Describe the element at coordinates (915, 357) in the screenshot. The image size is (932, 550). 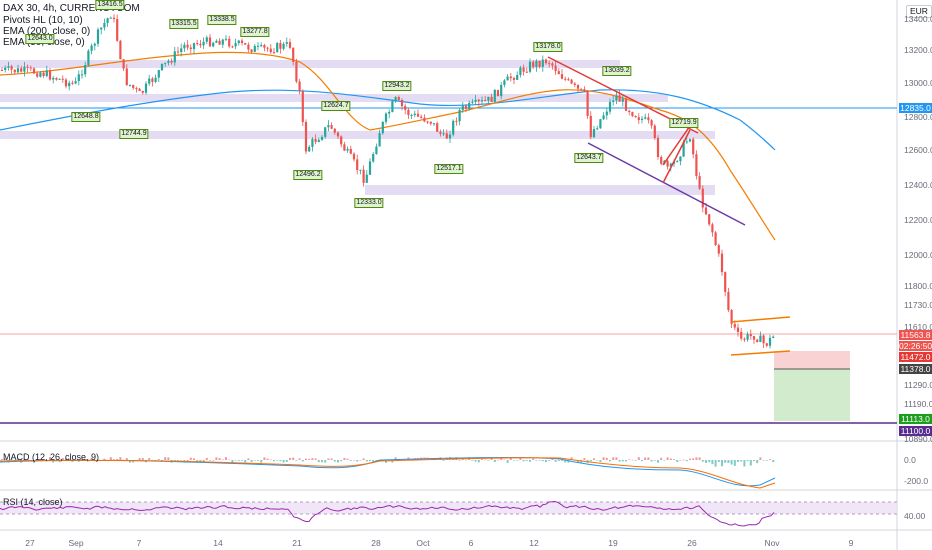
I see `stop-loss-tag: 11472.0` at that location.